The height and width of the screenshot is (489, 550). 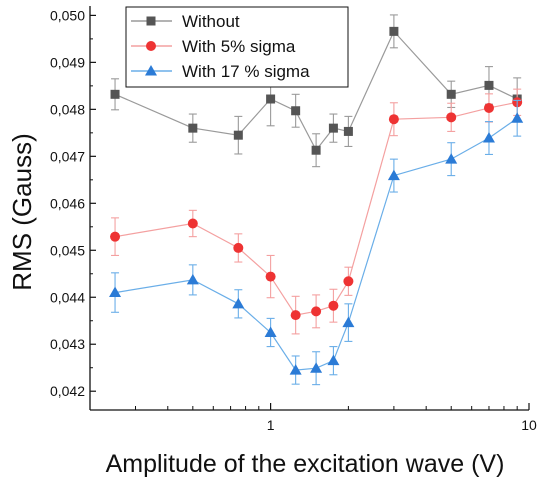 What do you see at coordinates (67, 250) in the screenshot?
I see `y-tick-label: 0,045` at bounding box center [67, 250].